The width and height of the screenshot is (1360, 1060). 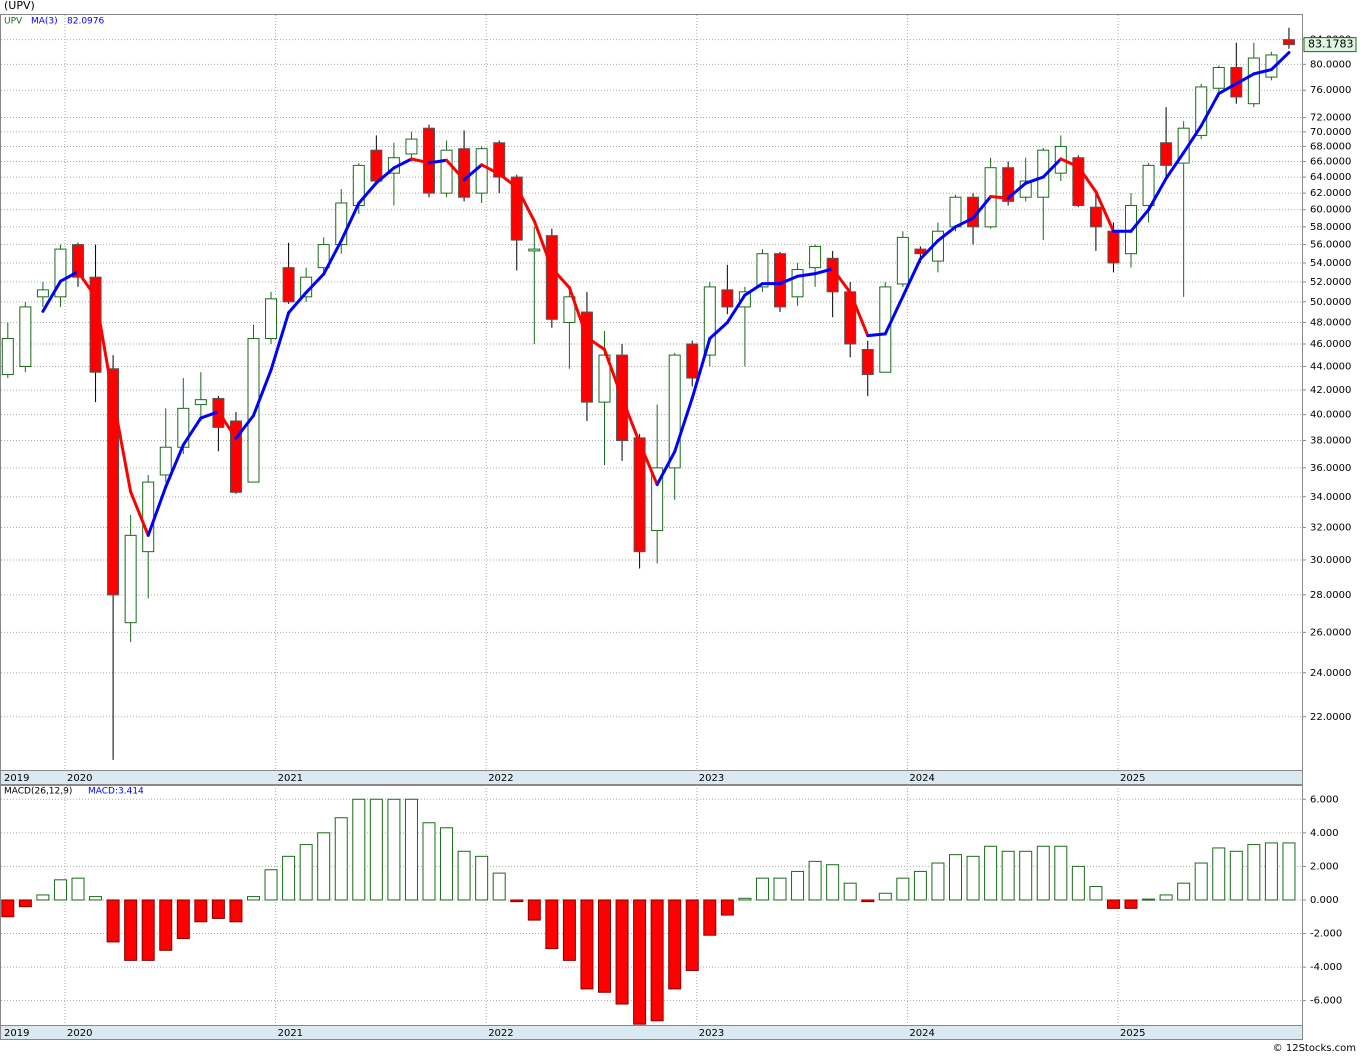 I want to click on y-tick-label: 72.0000, so click(x=1330, y=118).